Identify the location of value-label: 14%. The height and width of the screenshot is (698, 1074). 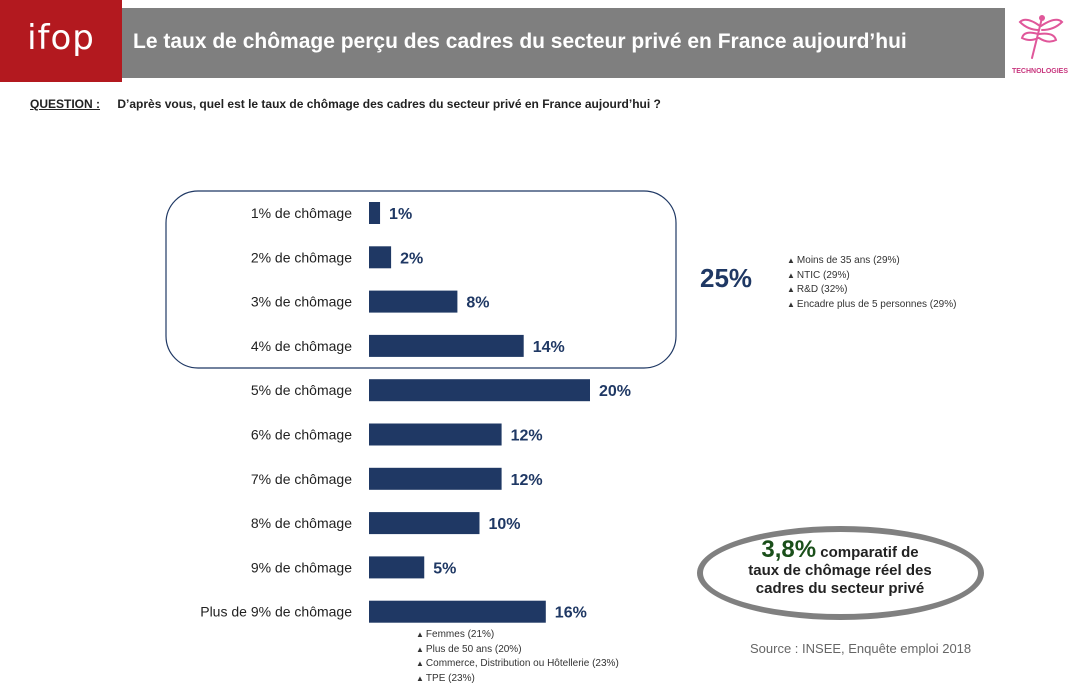
(549, 347).